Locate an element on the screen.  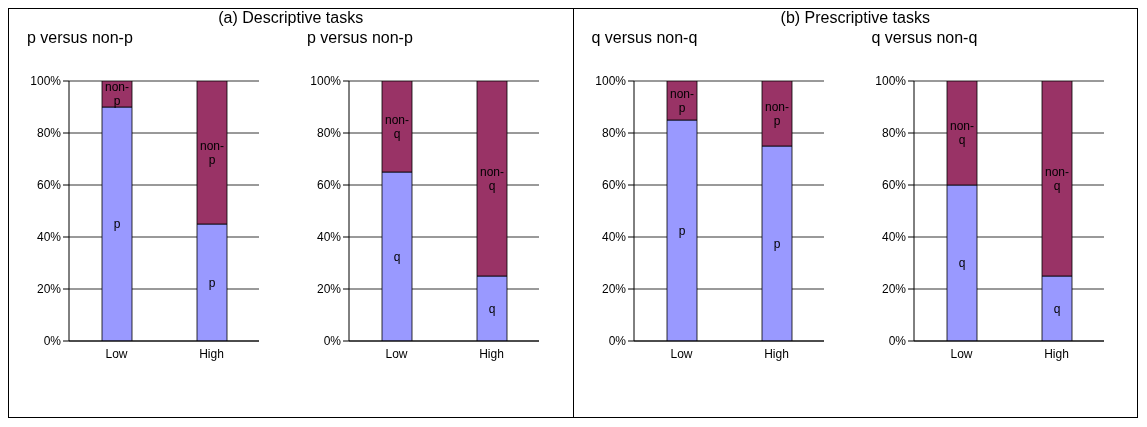
chart-title: (a) Descriptive tasks is located at coordinates (291, 18).